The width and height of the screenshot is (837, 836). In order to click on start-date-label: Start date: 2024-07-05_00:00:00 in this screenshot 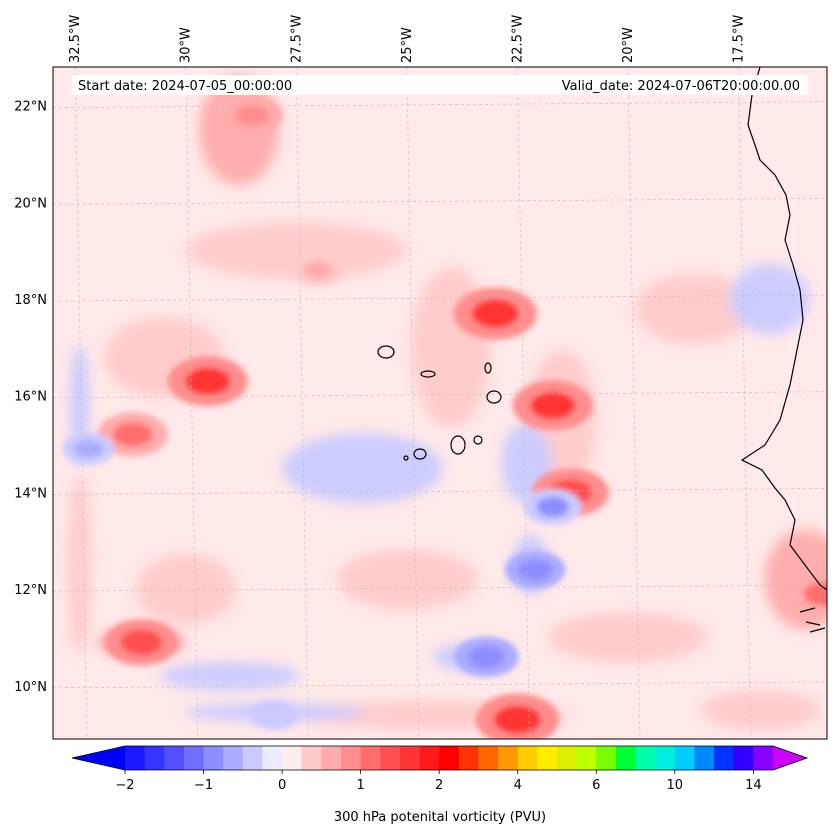, I will do `click(185, 86)`.